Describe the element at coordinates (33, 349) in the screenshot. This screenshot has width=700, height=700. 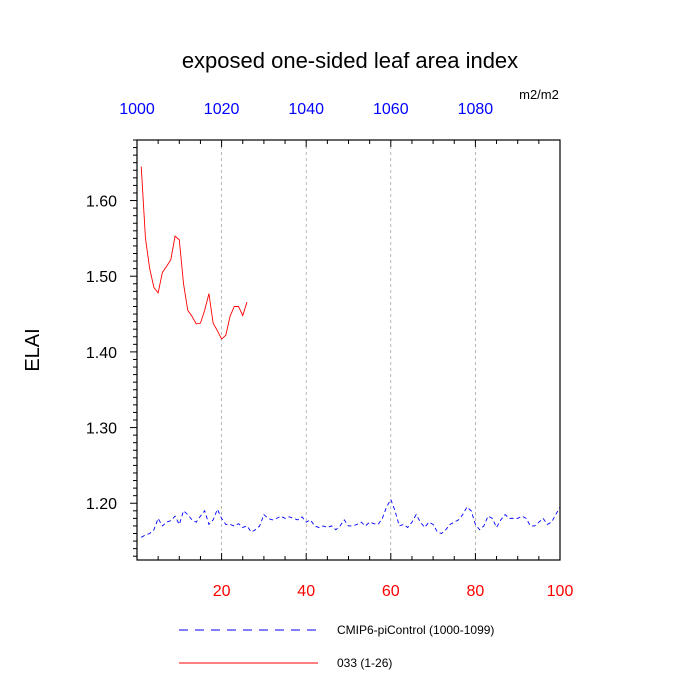
I see `y-axis-label: ELAI` at that location.